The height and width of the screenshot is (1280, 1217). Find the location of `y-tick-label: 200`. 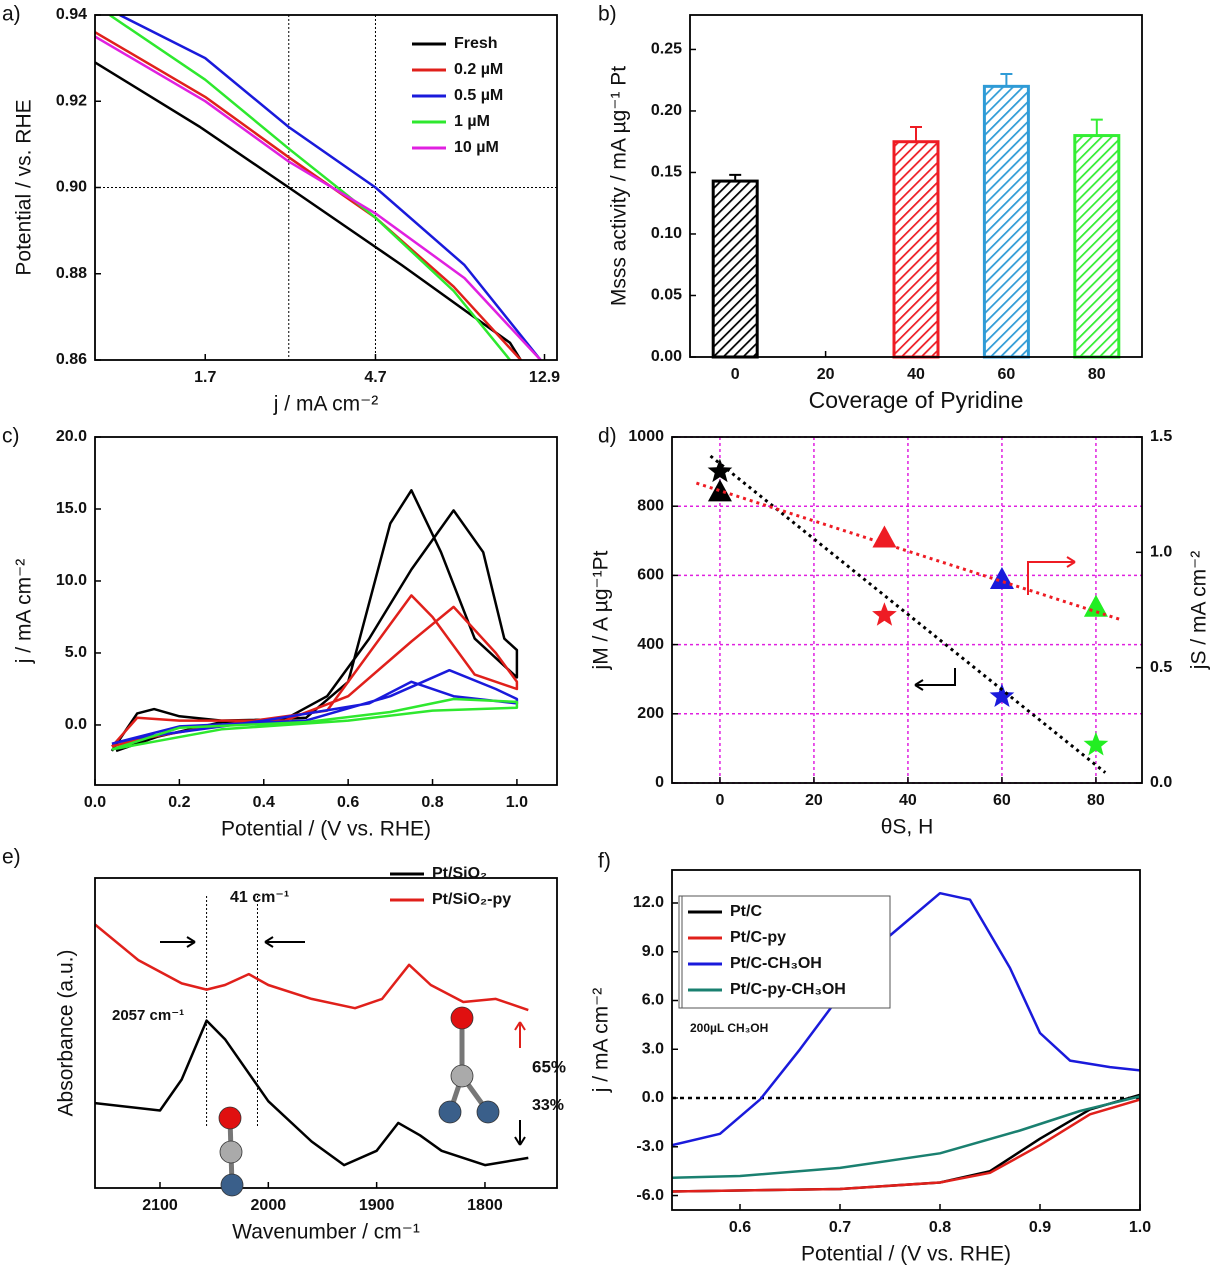

y-tick-label: 200 is located at coordinates (650, 713).